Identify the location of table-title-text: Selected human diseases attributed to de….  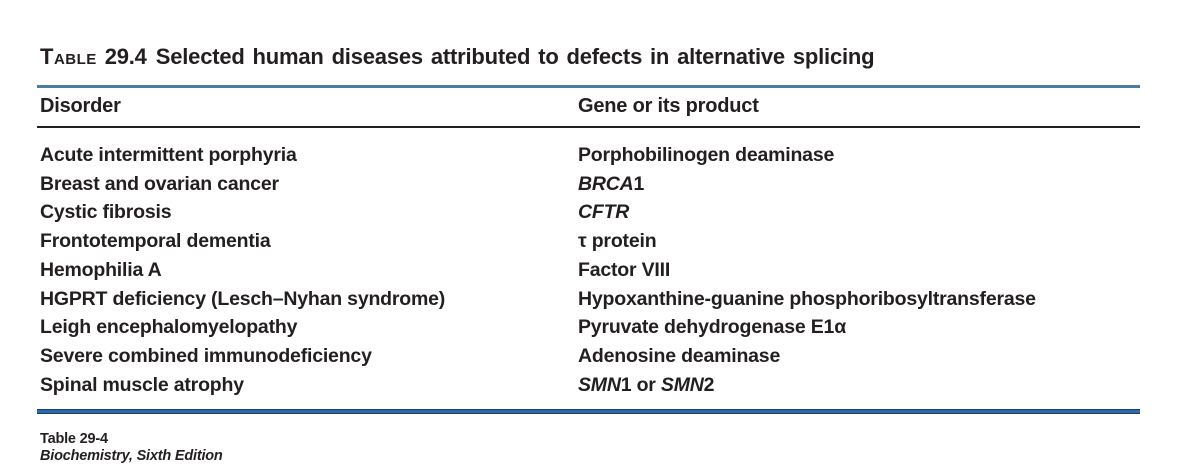
(515, 56).